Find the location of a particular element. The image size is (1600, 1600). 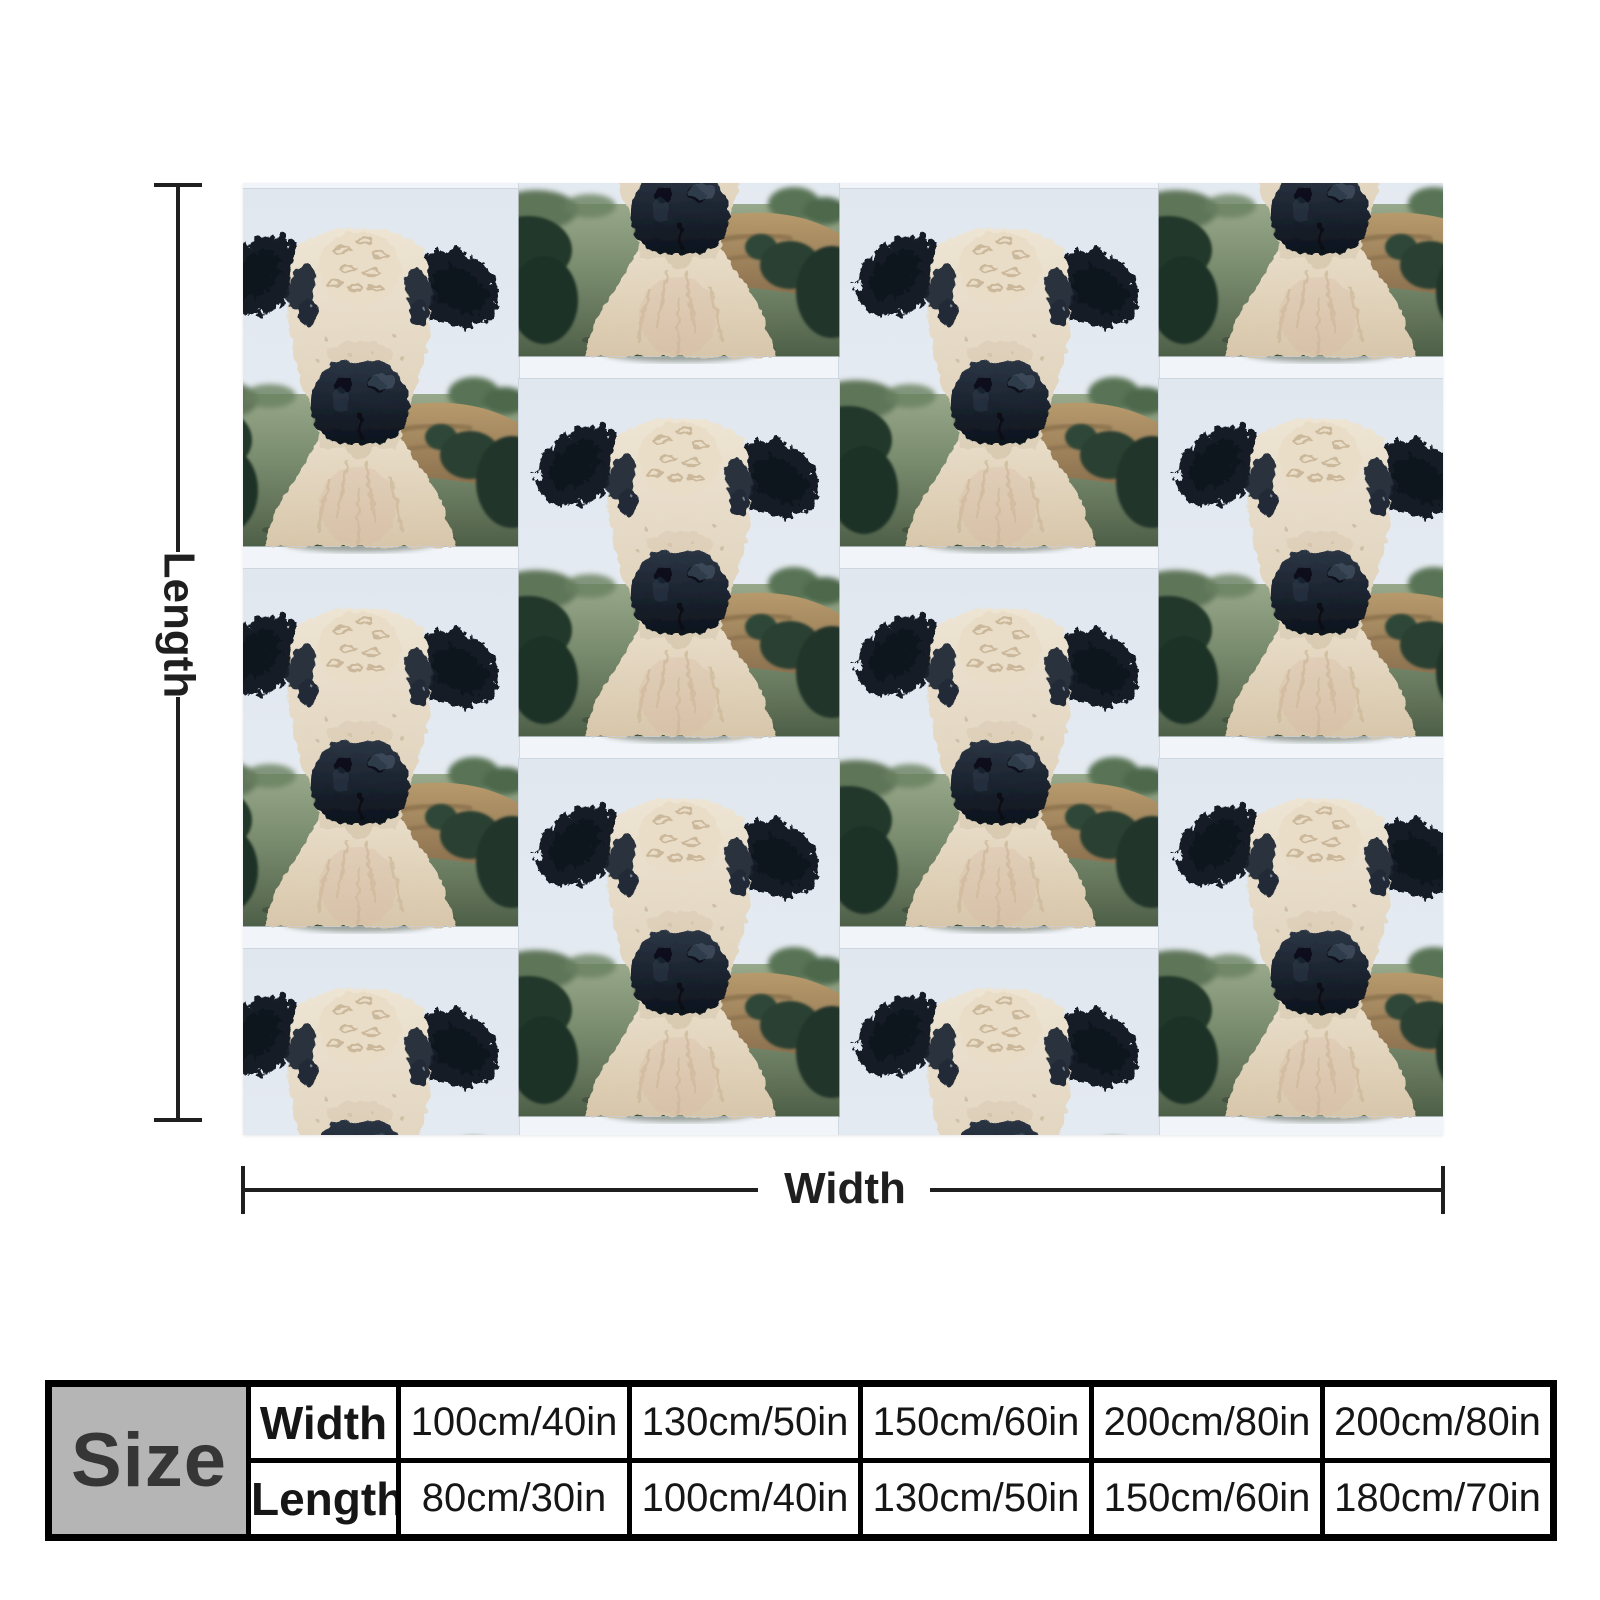

width-right-tick is located at coordinates (1443, 1190).